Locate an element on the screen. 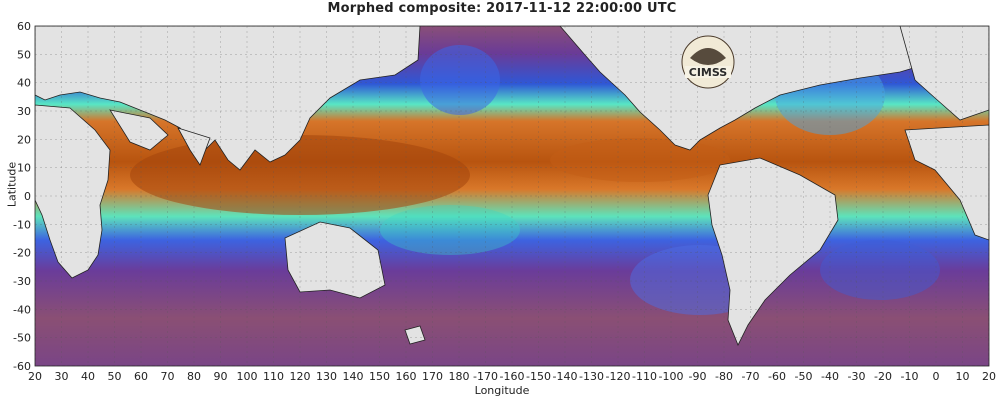  y-tick-label: 30 is located at coordinates (24, 111).